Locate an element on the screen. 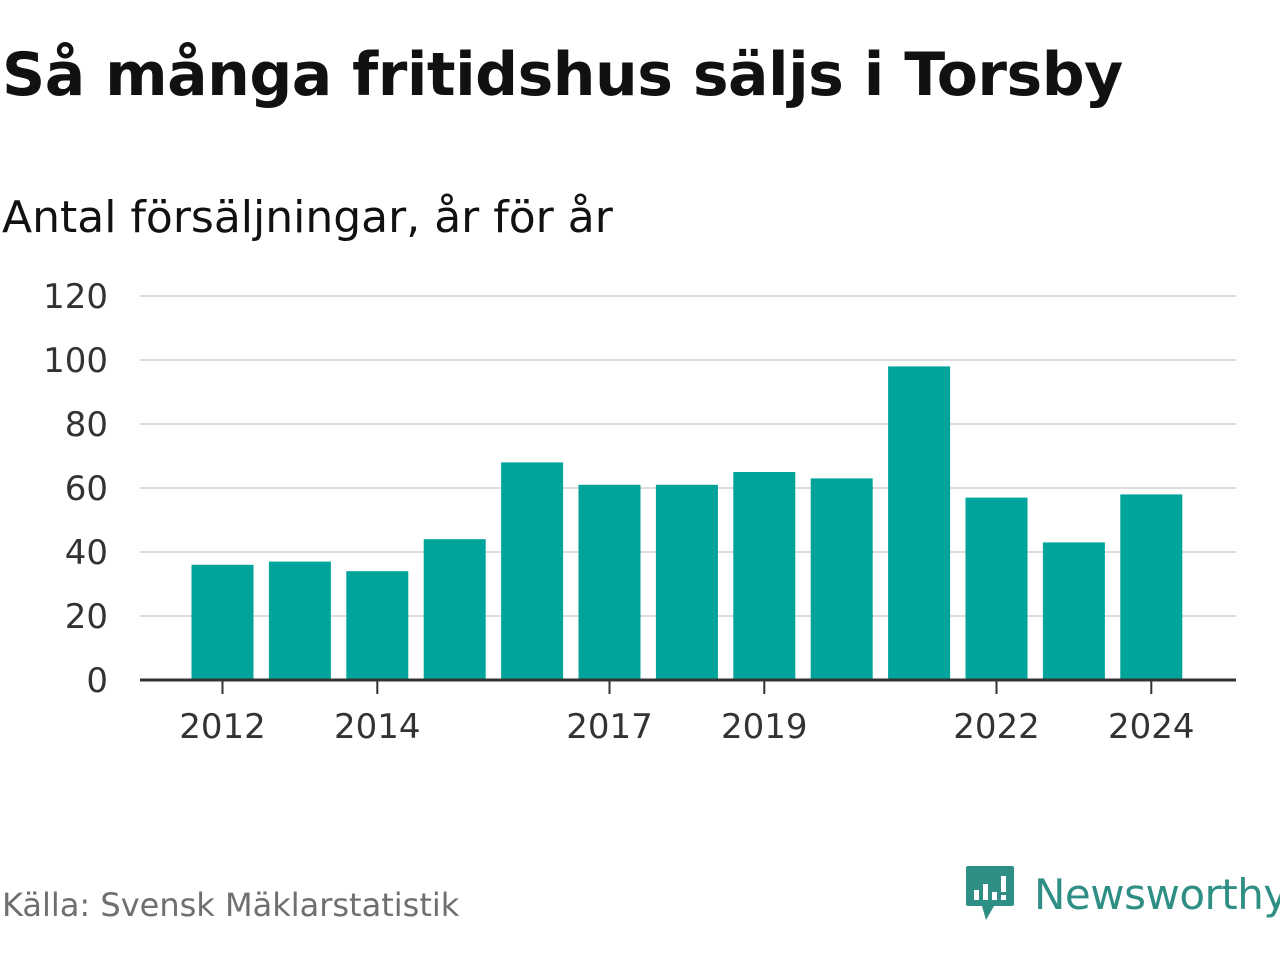 This screenshot has height=960, width=1280. bar-2023 is located at coordinates (1073, 611).